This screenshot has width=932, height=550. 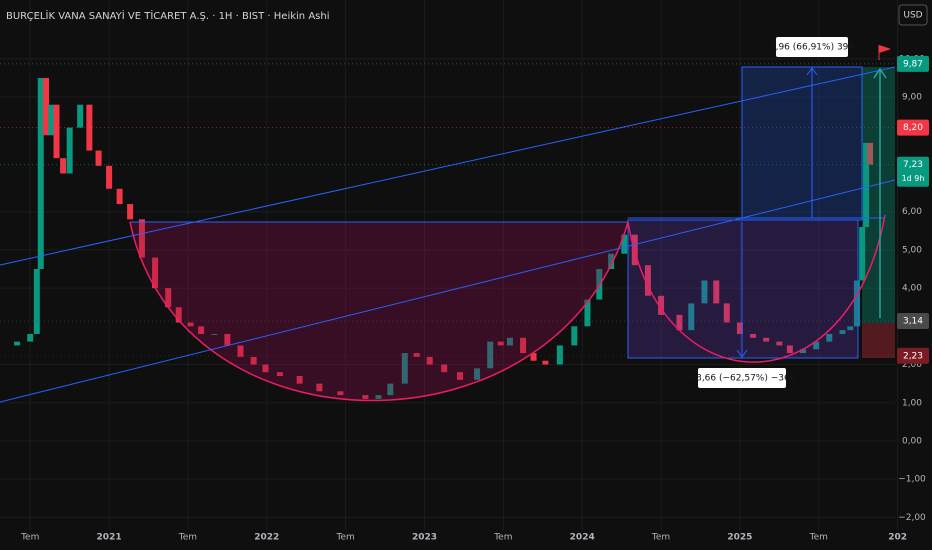 I want to click on price-badge-label: 8,20, so click(x=913, y=128).